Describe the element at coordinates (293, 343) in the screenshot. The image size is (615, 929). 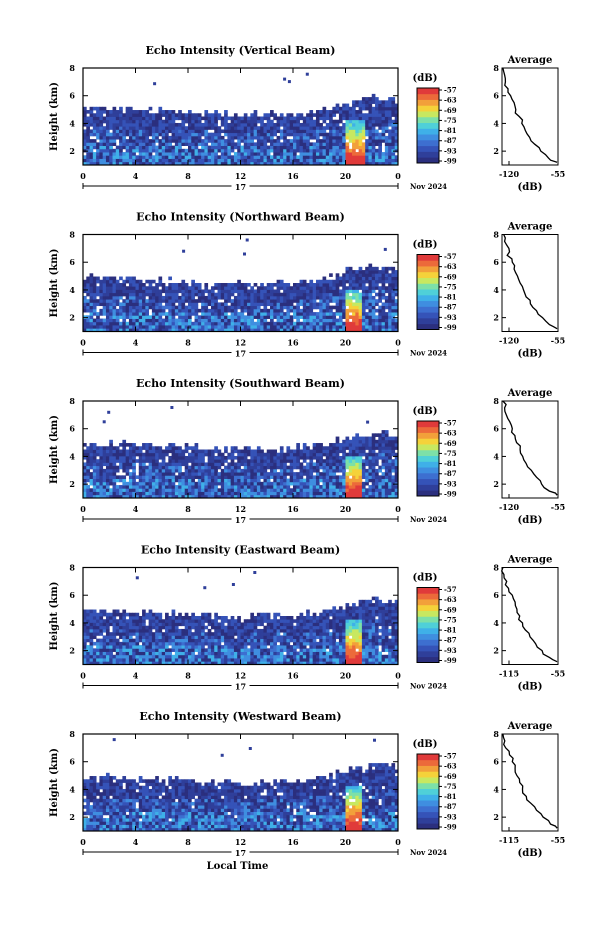
I see `x-tick-label: 16` at that location.